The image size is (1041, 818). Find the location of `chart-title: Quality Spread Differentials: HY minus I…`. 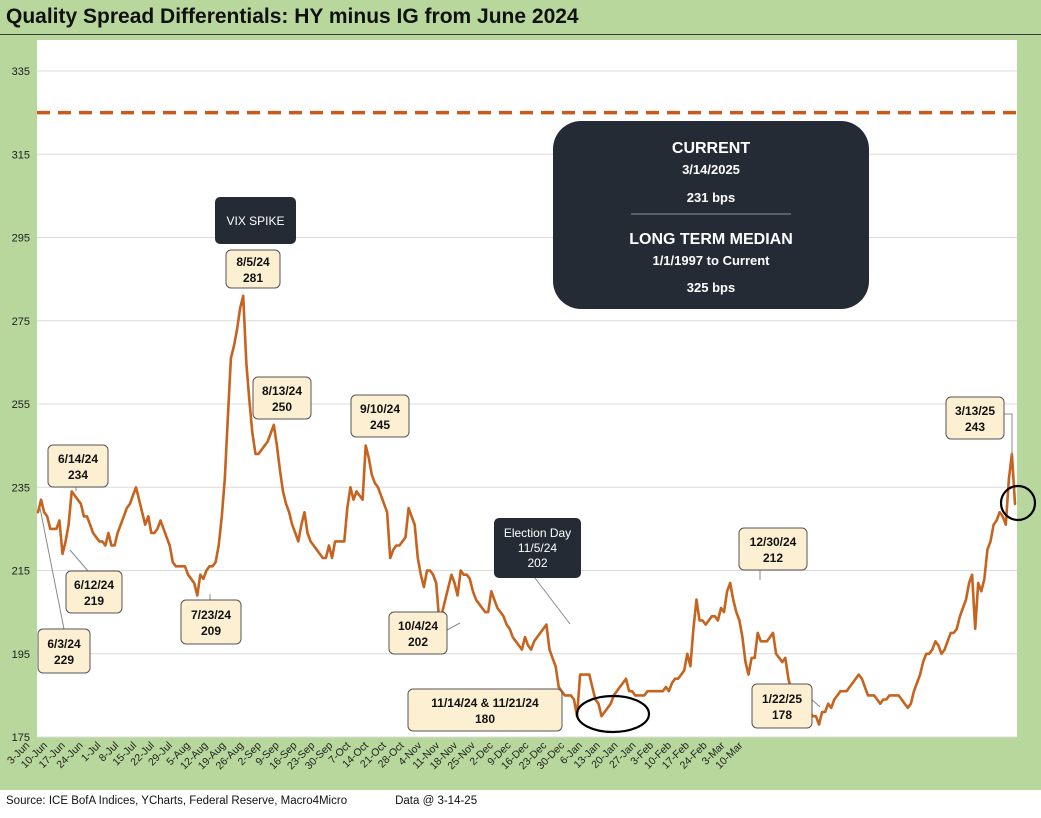

chart-title: Quality Spread Differentials: HY minus I… is located at coordinates (292, 16).